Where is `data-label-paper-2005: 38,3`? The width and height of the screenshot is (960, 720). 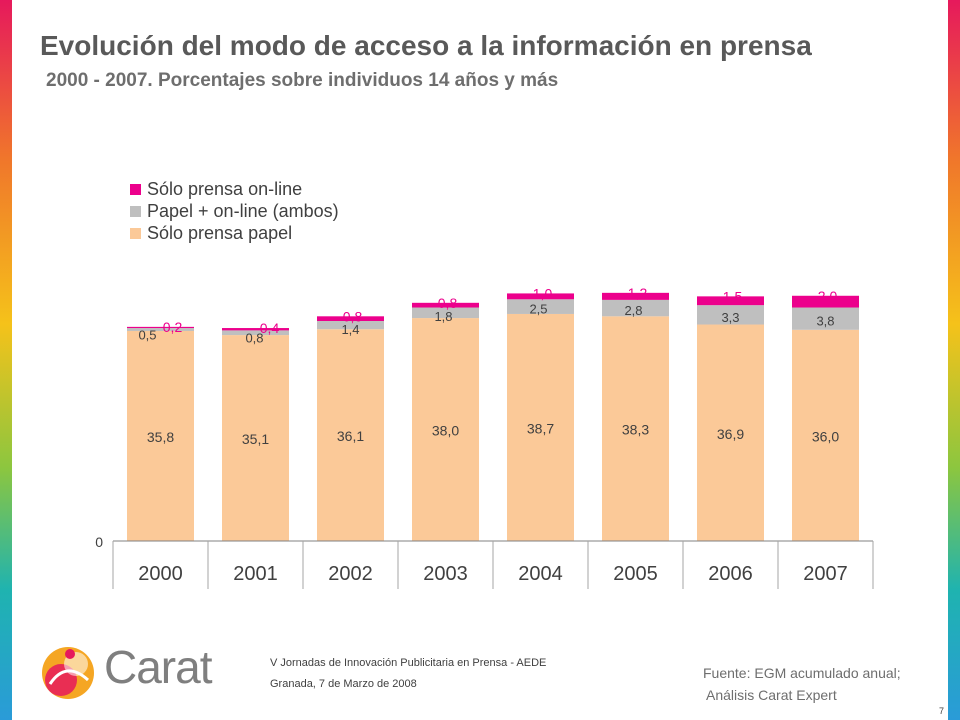 data-label-paper-2005: 38,3 is located at coordinates (635, 430).